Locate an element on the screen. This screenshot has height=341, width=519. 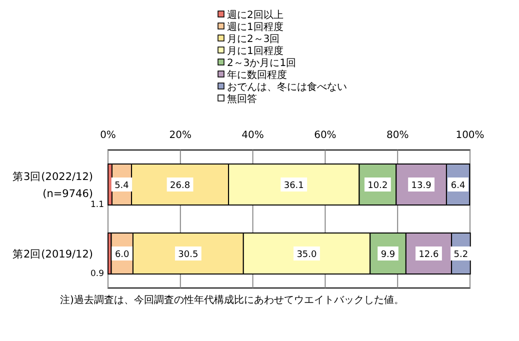
x-tick-label: 40% is located at coordinates (253, 135).